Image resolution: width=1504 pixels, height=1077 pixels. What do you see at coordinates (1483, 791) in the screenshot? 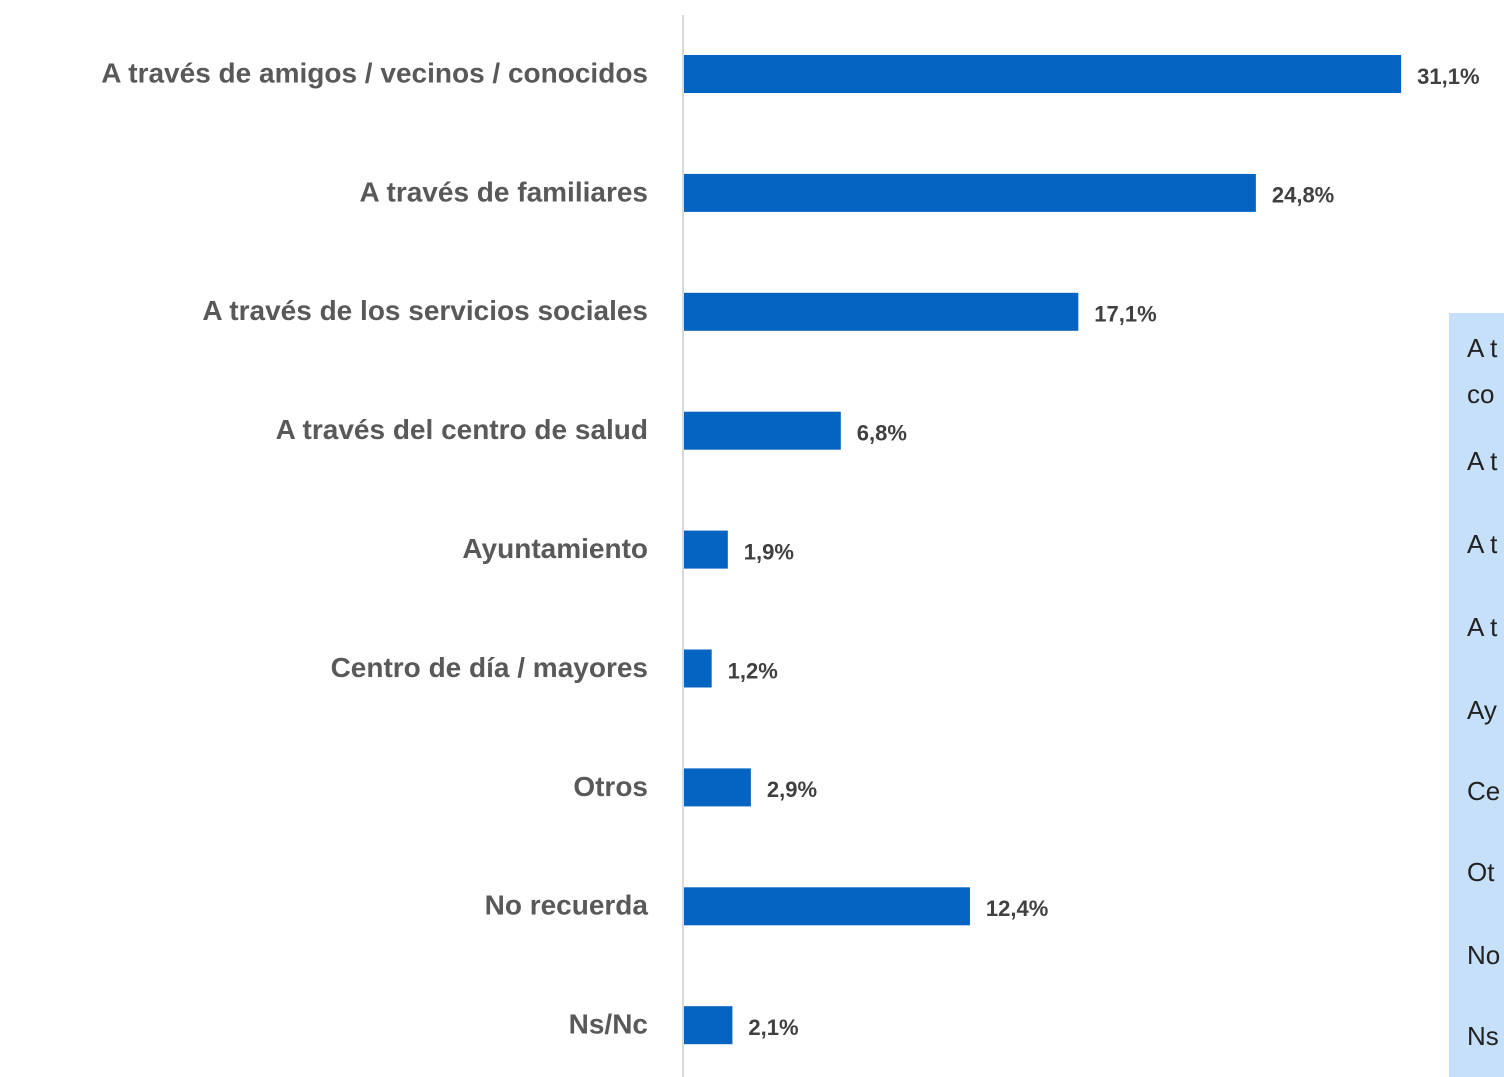
I see `panel-text: Ce` at bounding box center [1483, 791].